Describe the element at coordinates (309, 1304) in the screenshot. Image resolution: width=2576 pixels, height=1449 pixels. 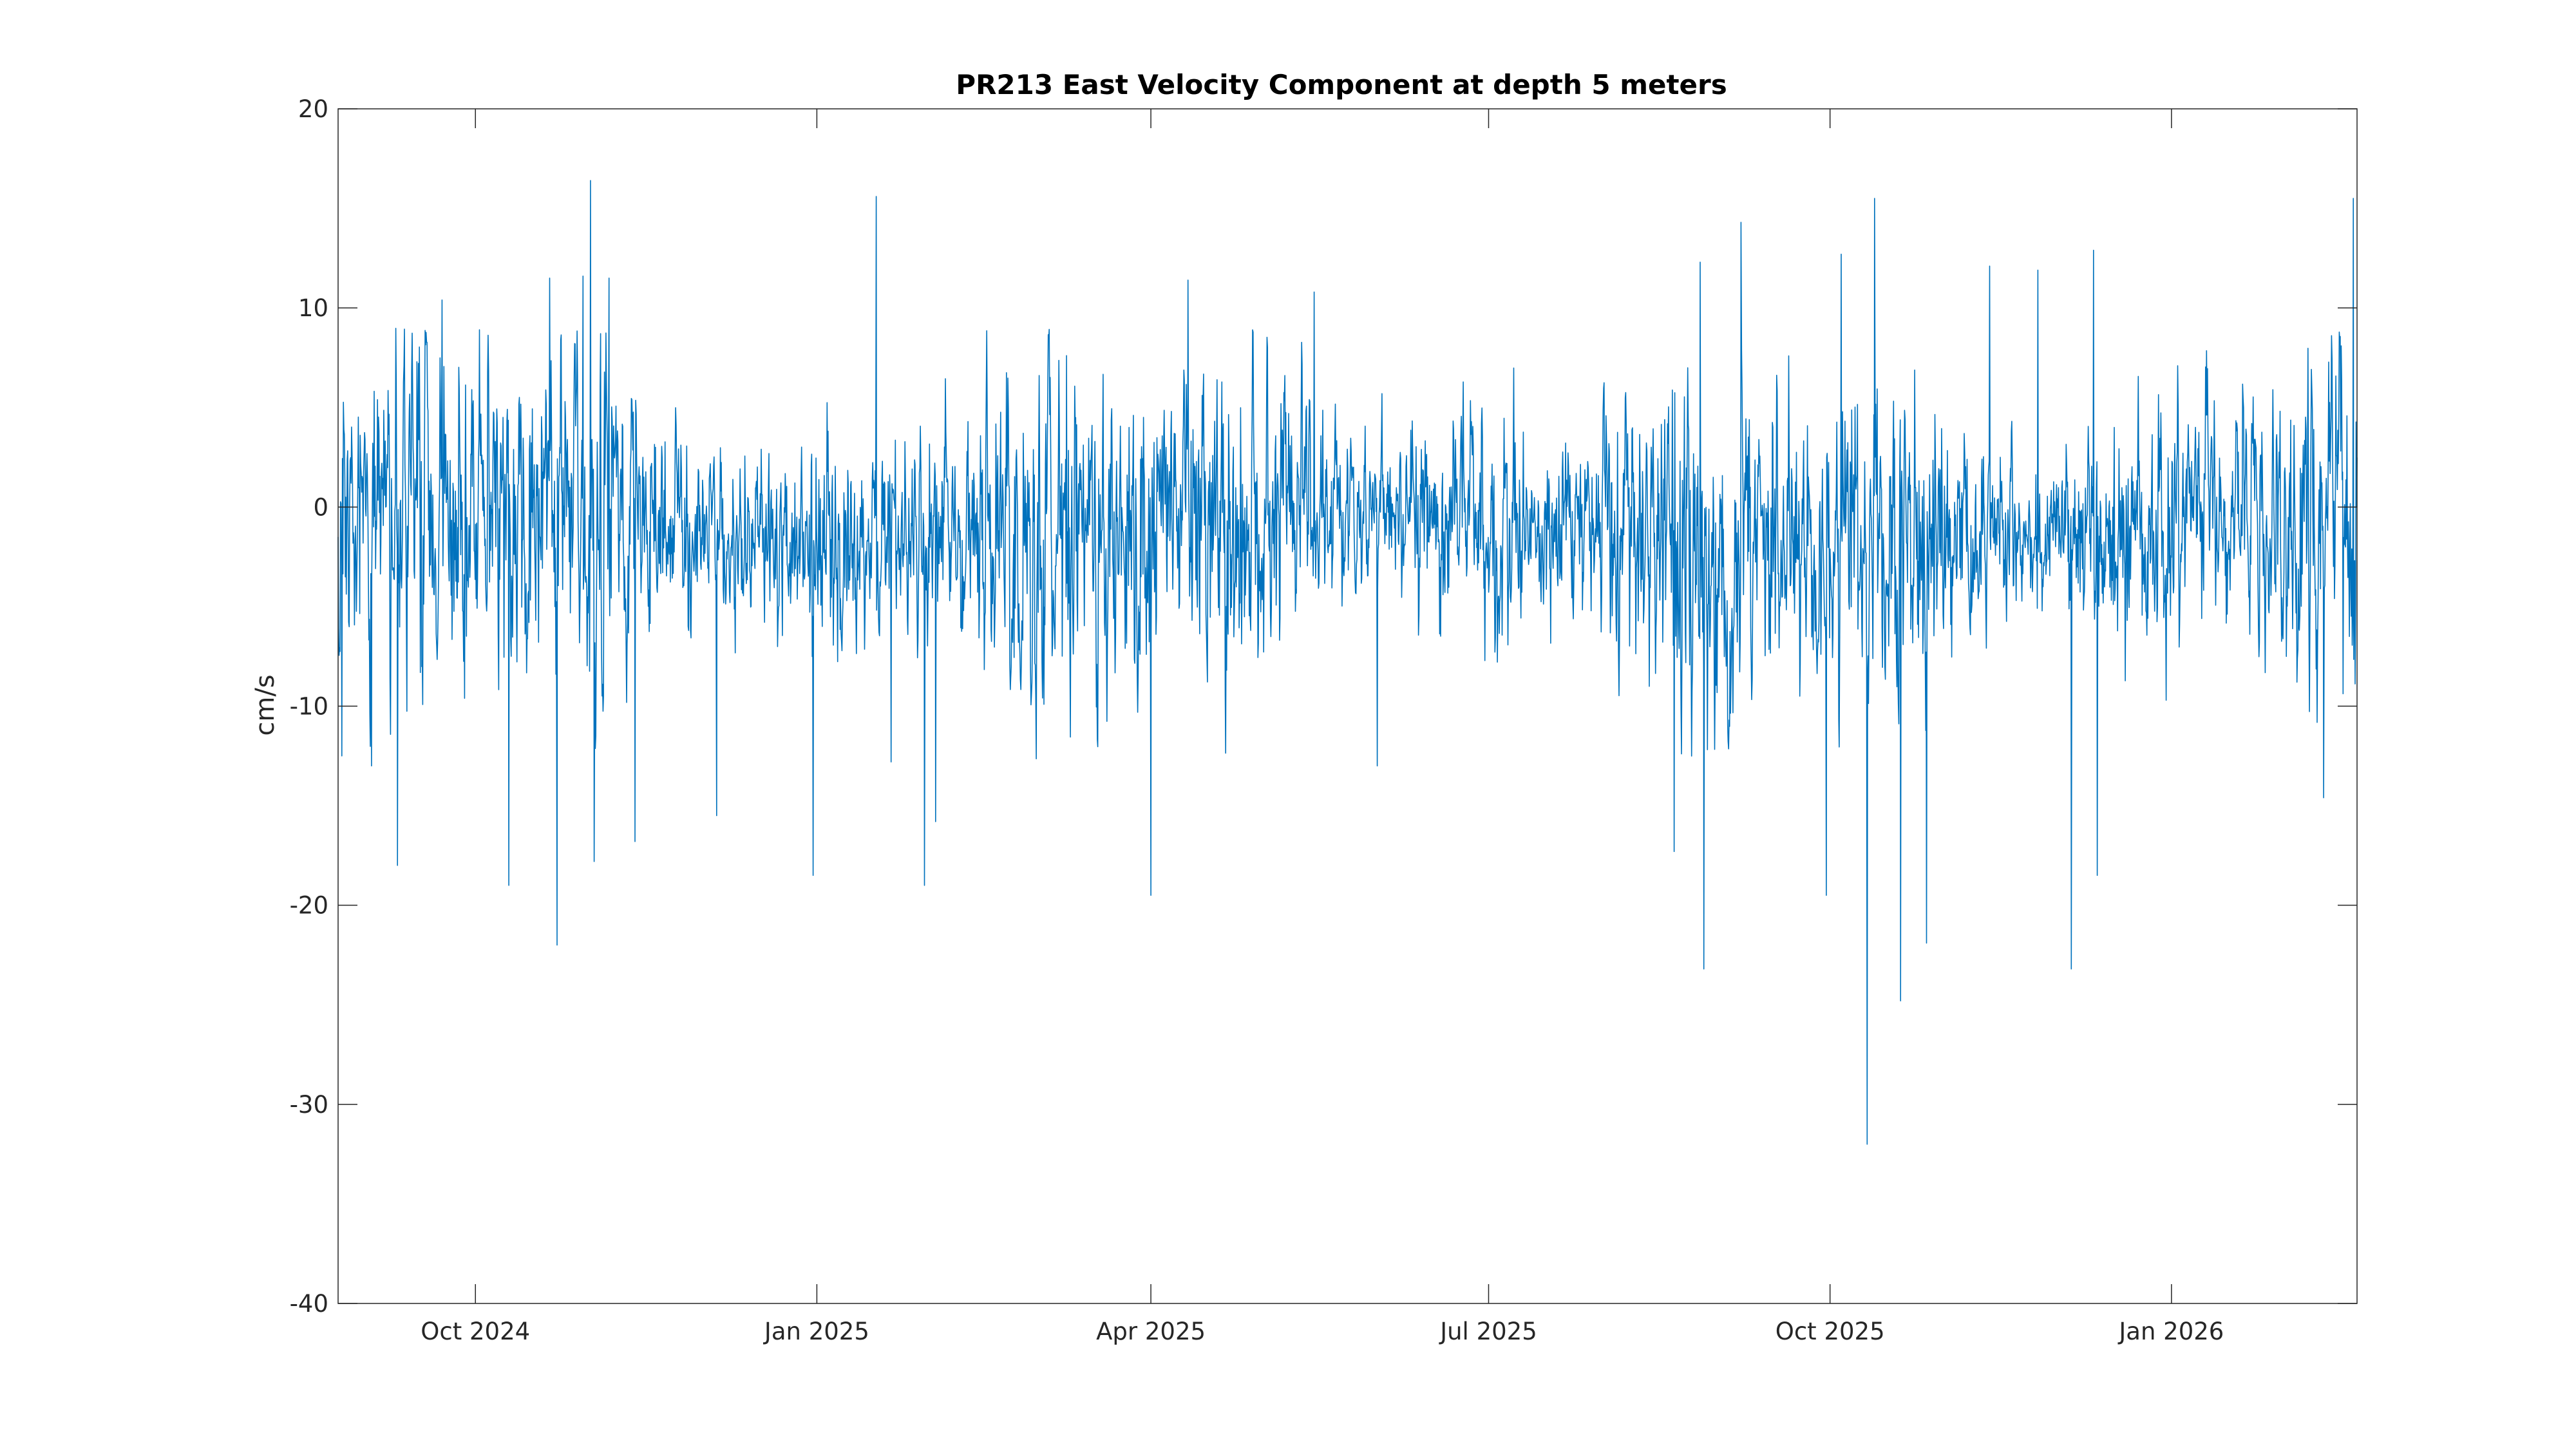
I see `y-tick-label: -40` at that location.